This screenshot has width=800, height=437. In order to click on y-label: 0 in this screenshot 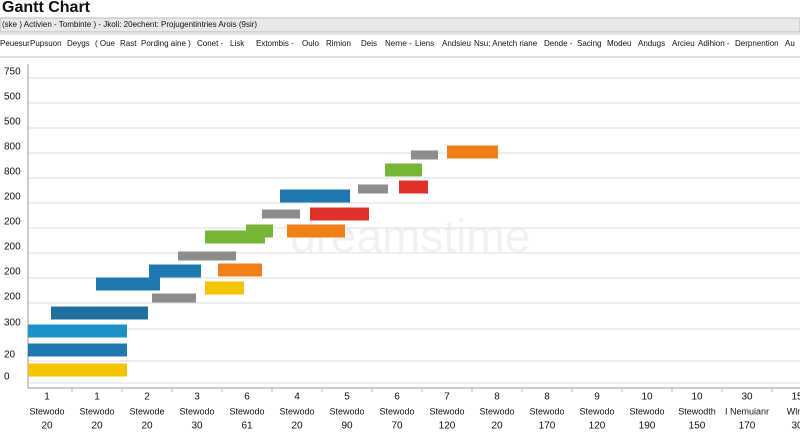, I will do `click(7, 377)`.